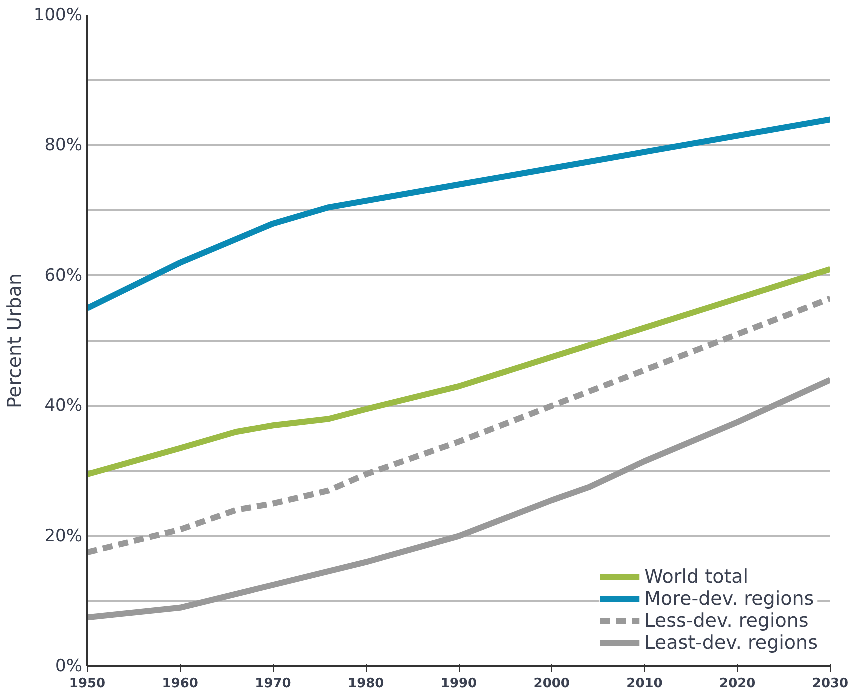 Image resolution: width=863 pixels, height=696 pixels. What do you see at coordinates (726, 621) in the screenshot?
I see `legend-label: Less-dev. regions` at bounding box center [726, 621].